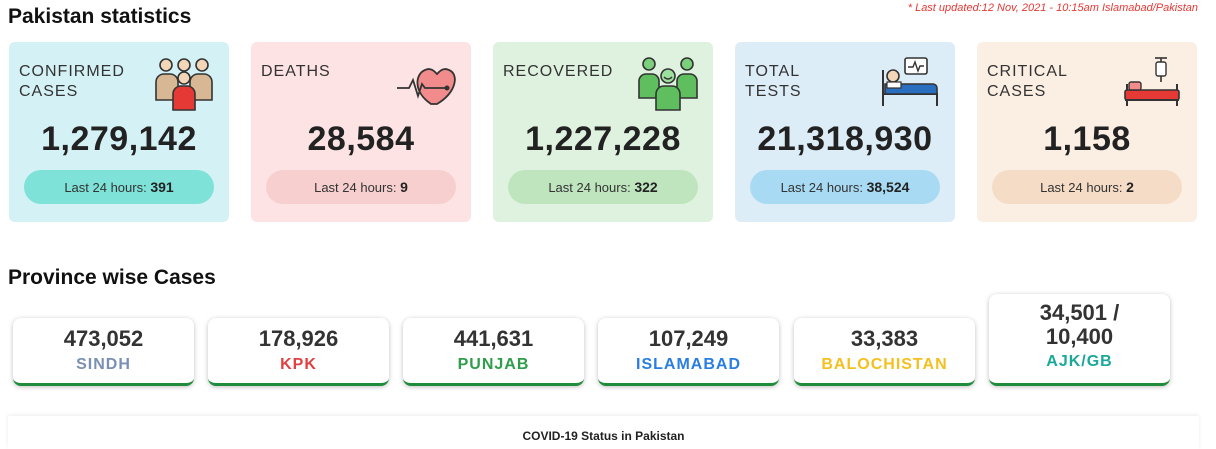 Image resolution: width=1216 pixels, height=449 pixels. Describe the element at coordinates (361, 139) in the screenshot. I see `card-value: 28,584` at that location.